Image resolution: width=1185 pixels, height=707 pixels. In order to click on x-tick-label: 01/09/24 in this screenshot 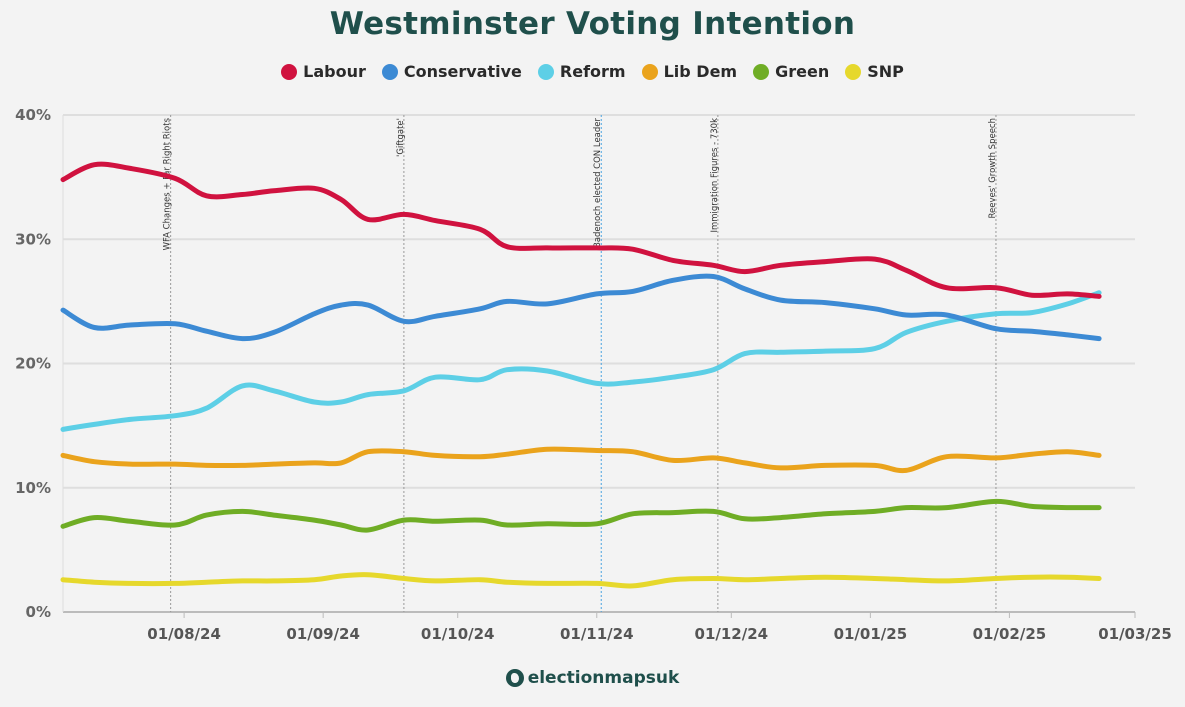, I will do `click(323, 634)`.